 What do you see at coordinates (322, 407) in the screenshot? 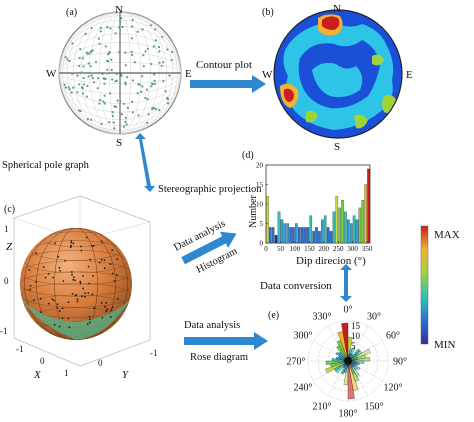
I see `rose-angle-label: 210°` at bounding box center [322, 407].